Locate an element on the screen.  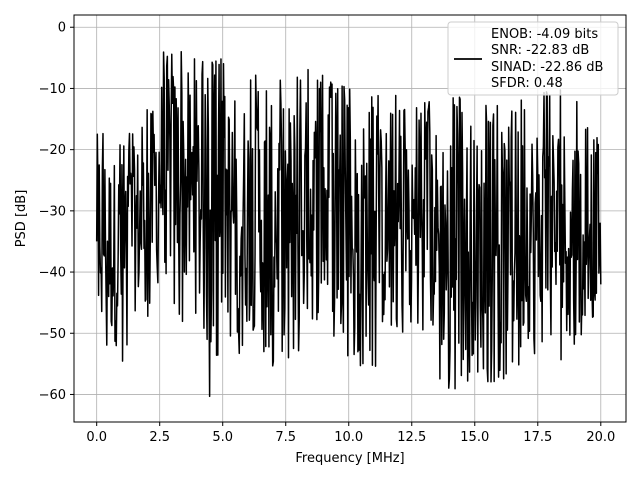
x-tick-label: 7.5 is located at coordinates (285, 437).